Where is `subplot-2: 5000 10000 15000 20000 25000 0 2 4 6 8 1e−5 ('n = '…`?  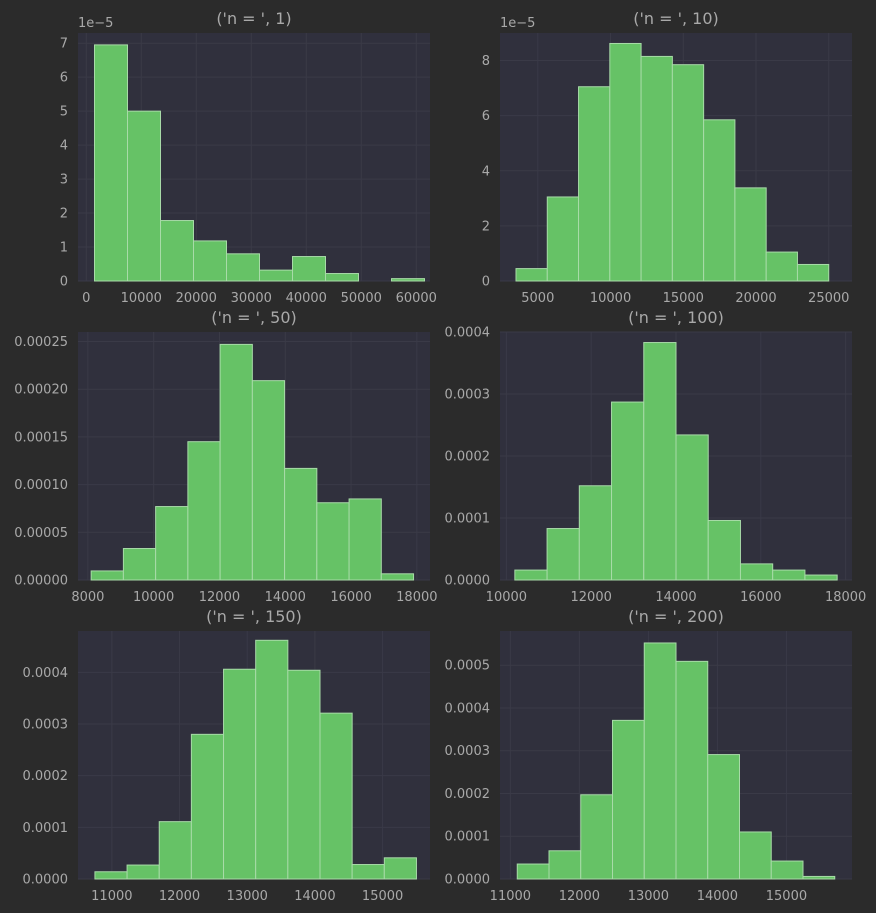
subplot-2: 5000 10000 15000 20000 25000 0 2 4 6 8 1e−5 ('n = '… is located at coordinates (667, 157).